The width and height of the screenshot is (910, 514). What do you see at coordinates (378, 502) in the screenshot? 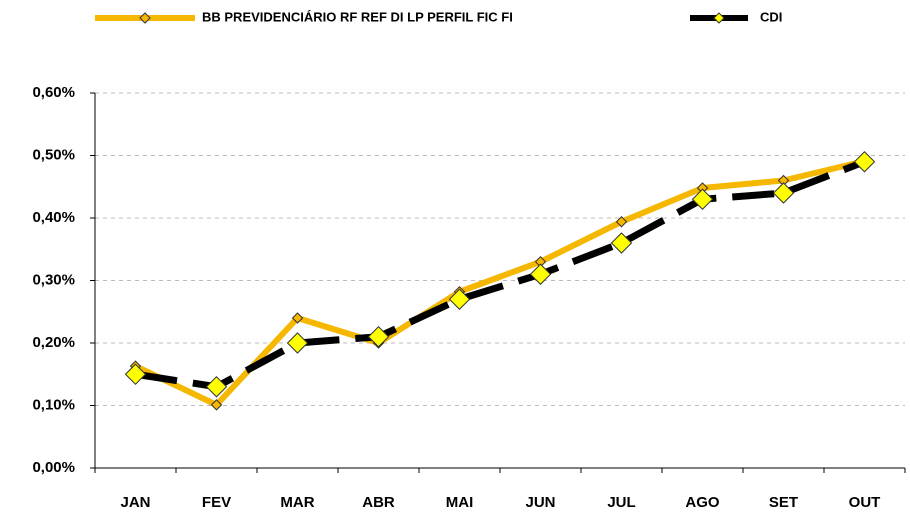
I see `x-tick-label: ABR` at bounding box center [378, 502].